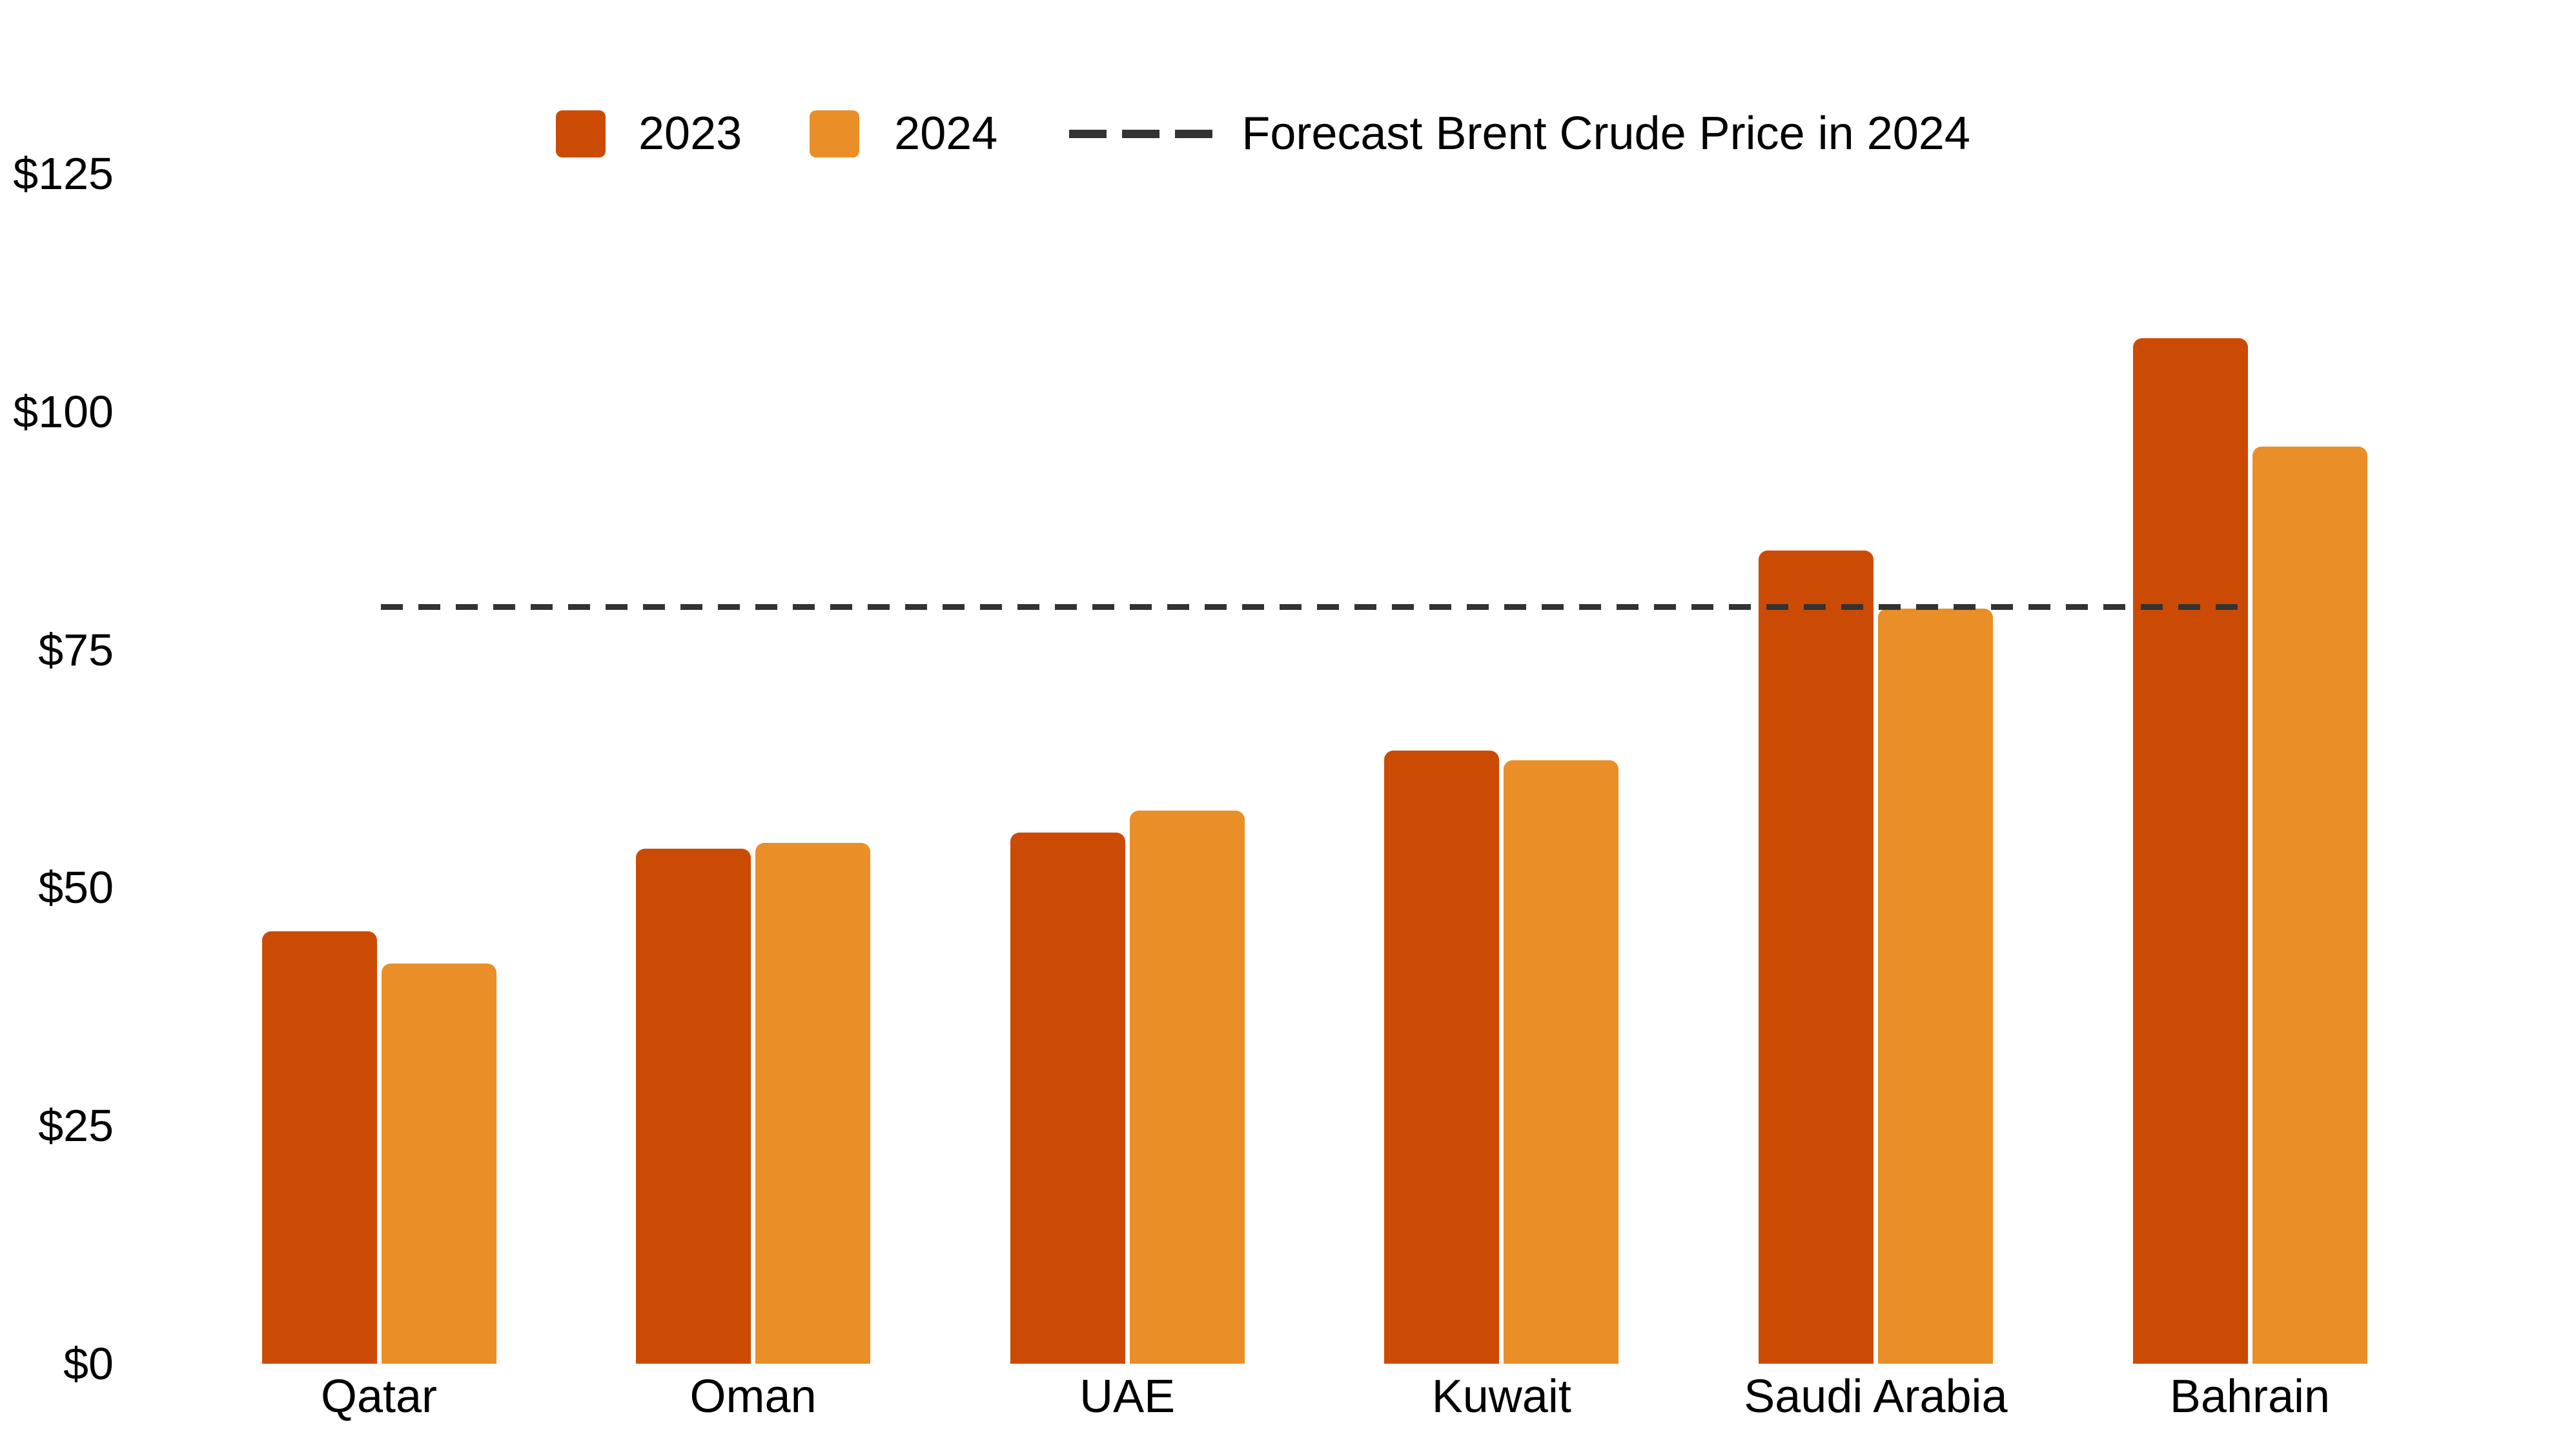  I want to click on legend-forecast-label: Forecast Brent Crude Price in 2024, so click(1605, 133).